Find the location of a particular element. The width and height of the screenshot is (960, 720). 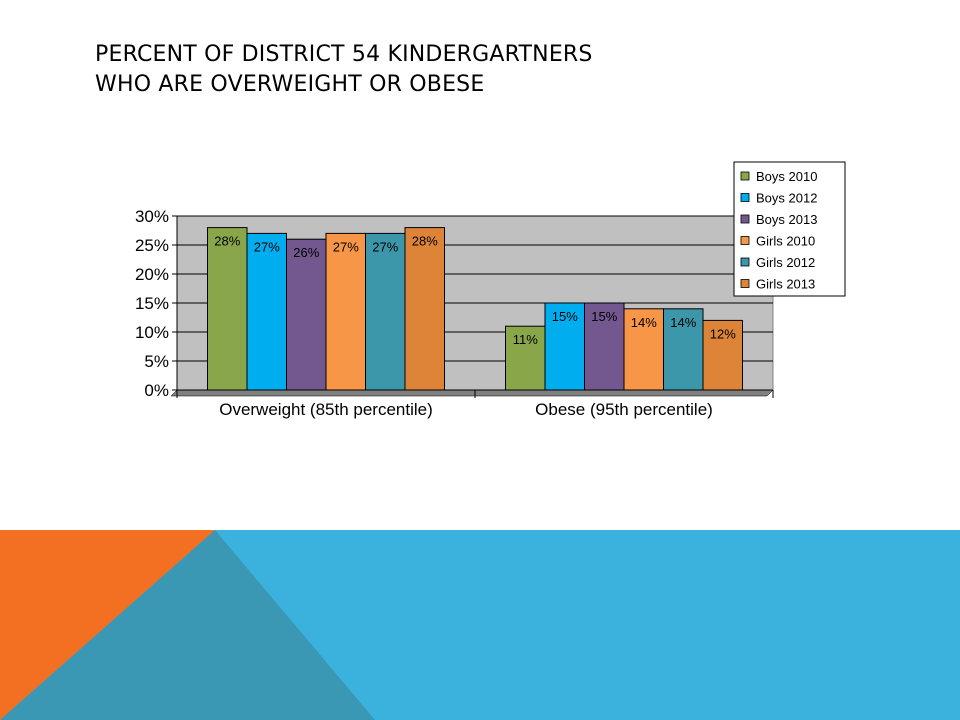

slide-title-line-1: PERCENT OF DISTRICT 54 KINDERGARTNERS is located at coordinates (344, 54).